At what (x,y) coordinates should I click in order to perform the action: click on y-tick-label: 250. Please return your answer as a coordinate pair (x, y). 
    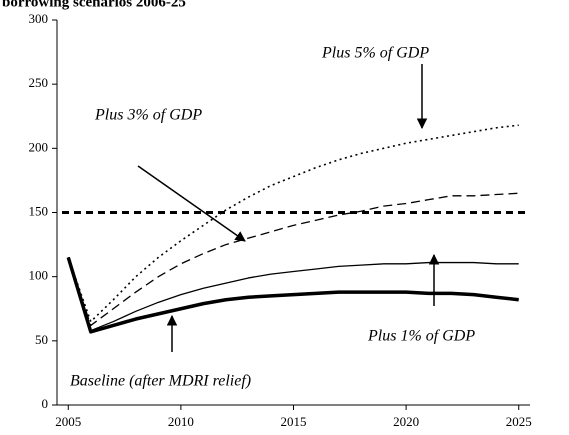
    Looking at the image, I should click on (39, 82).